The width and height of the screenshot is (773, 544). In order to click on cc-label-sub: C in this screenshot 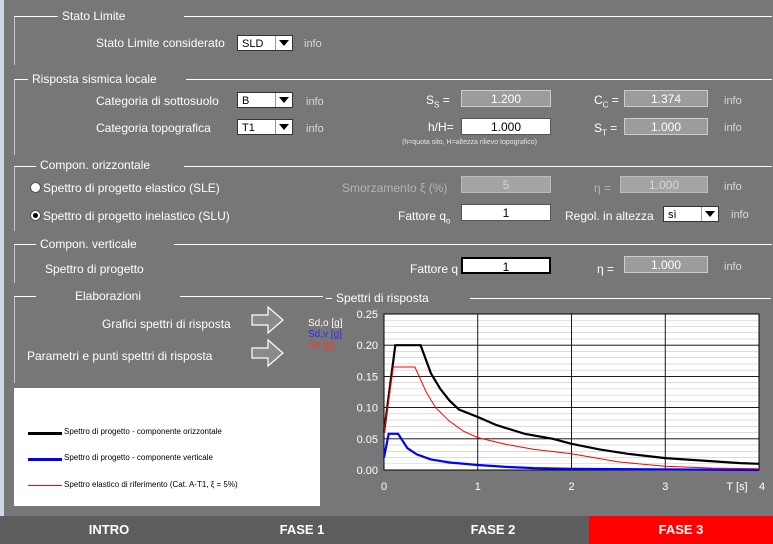, I will do `click(605, 105)`.